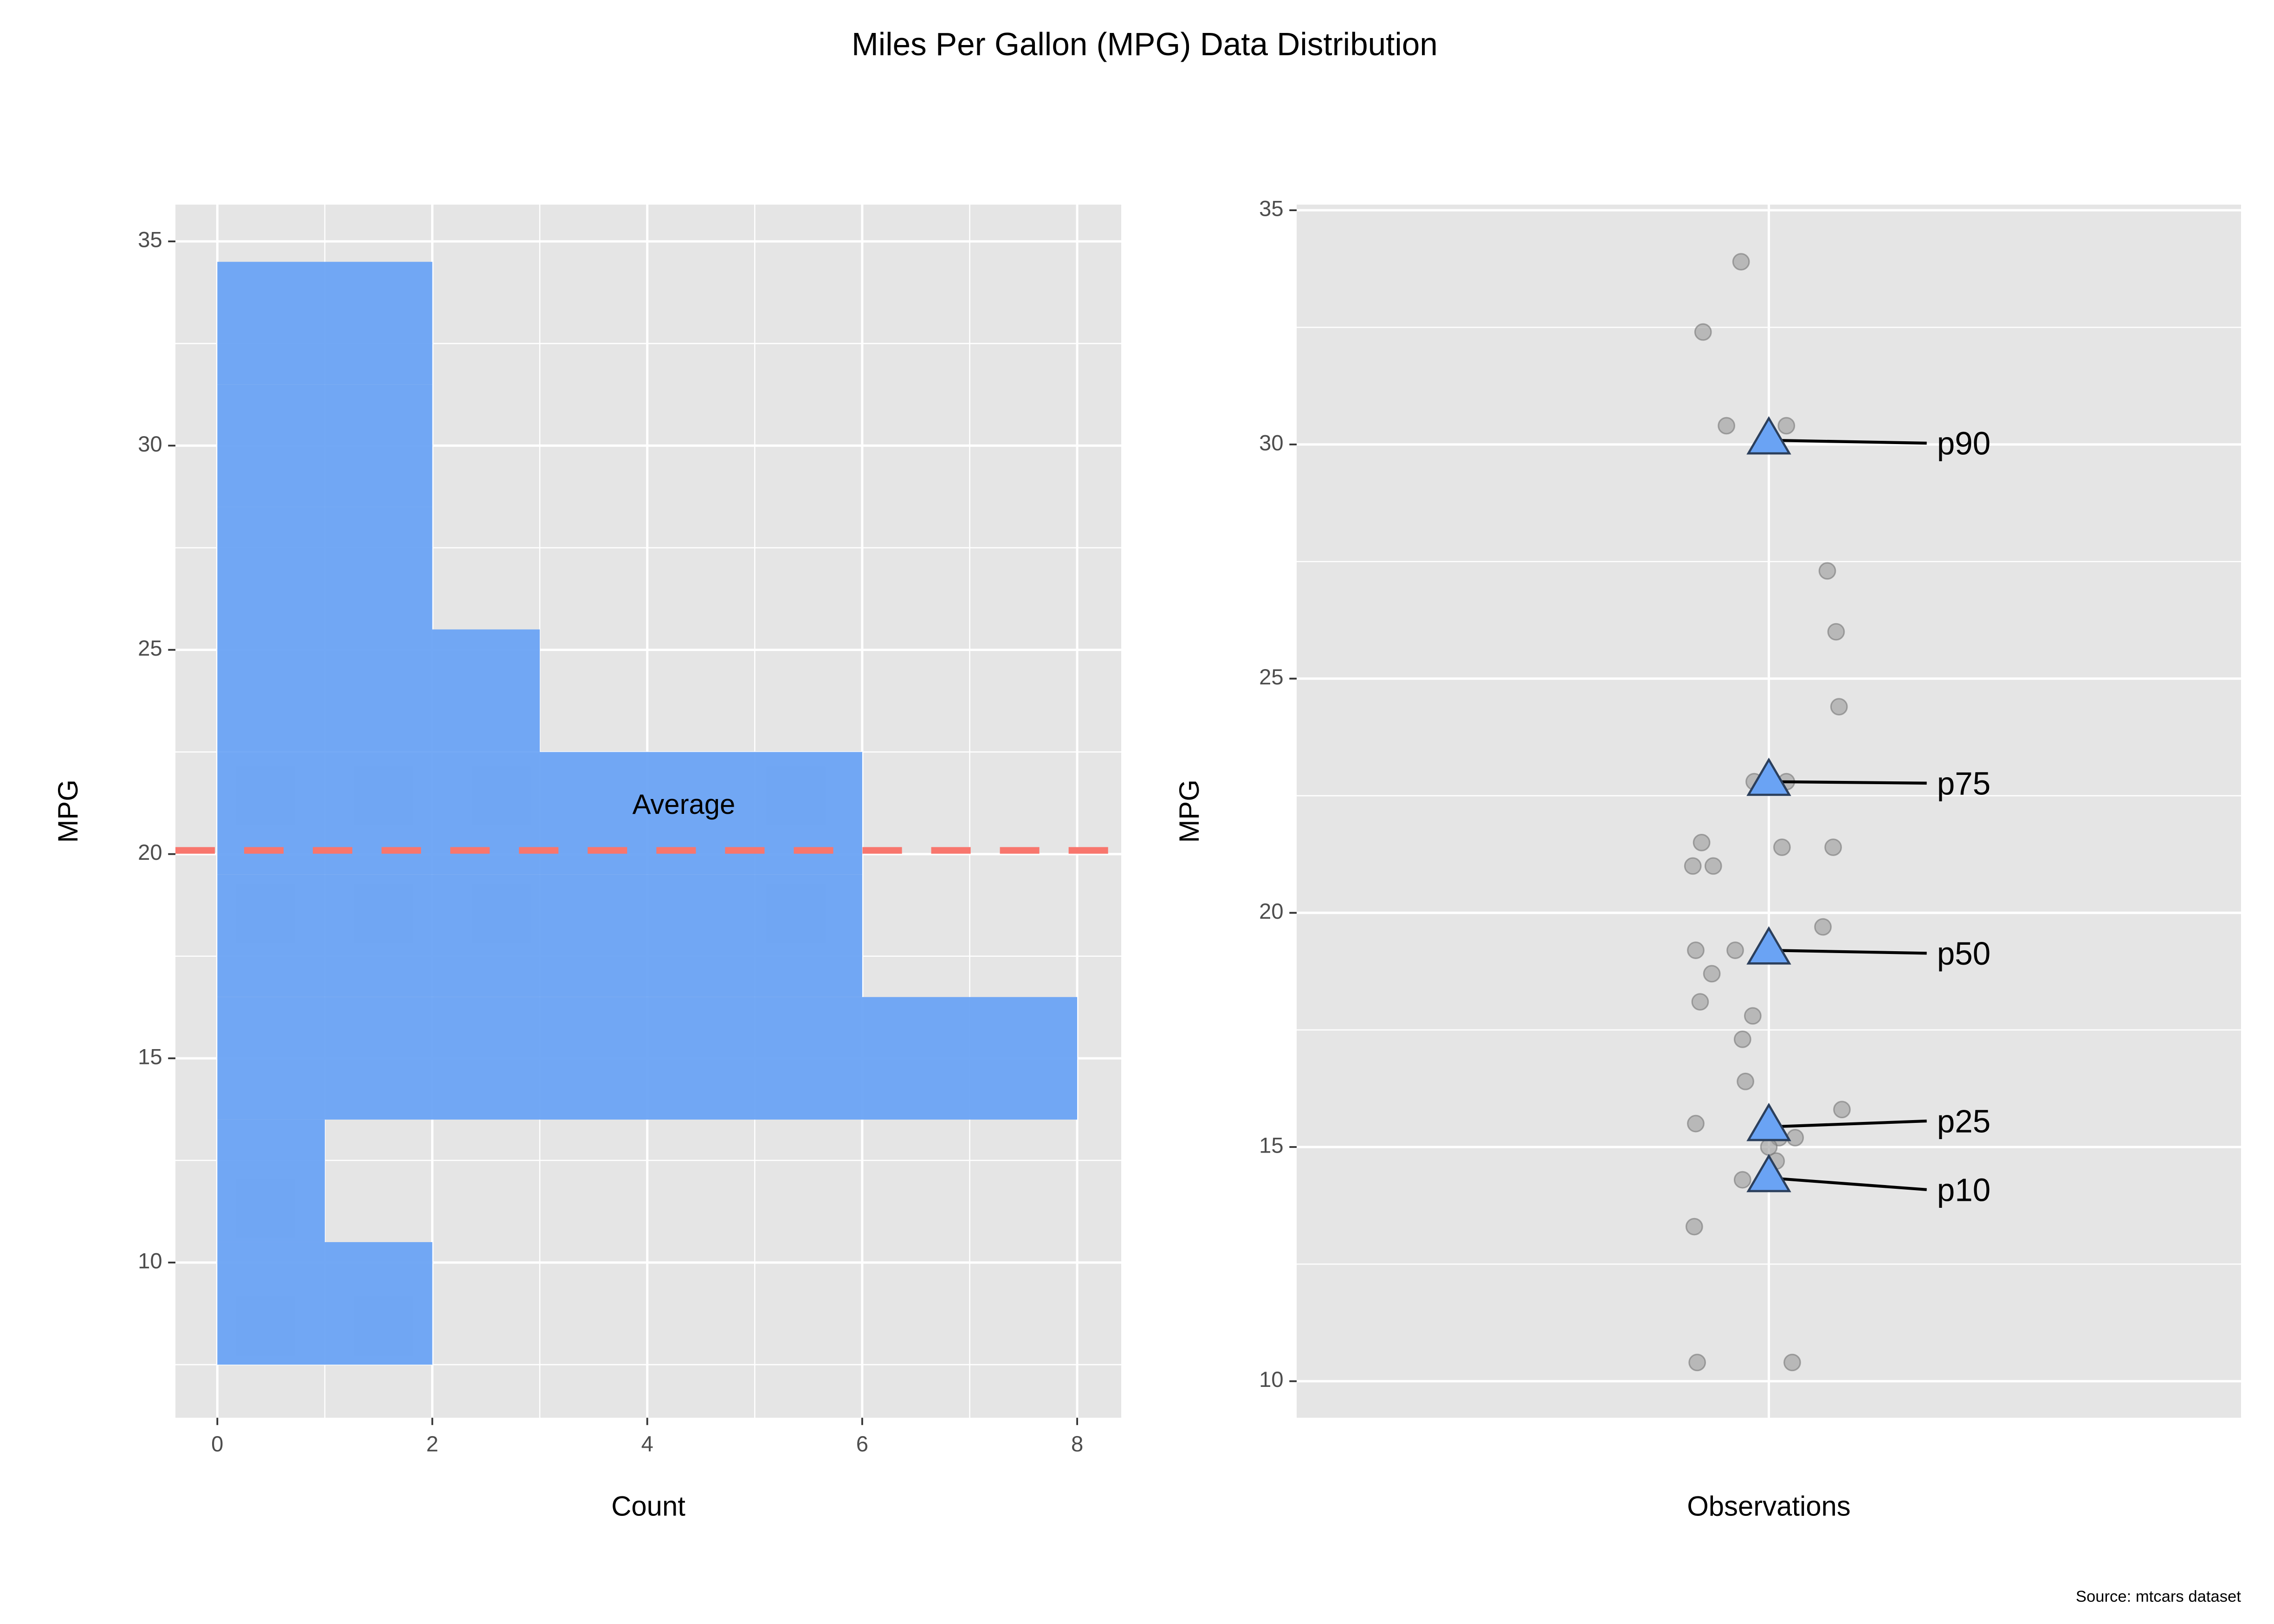 The width and height of the screenshot is (2274, 1624). I want to click on percentile-label: p50, so click(1964, 954).